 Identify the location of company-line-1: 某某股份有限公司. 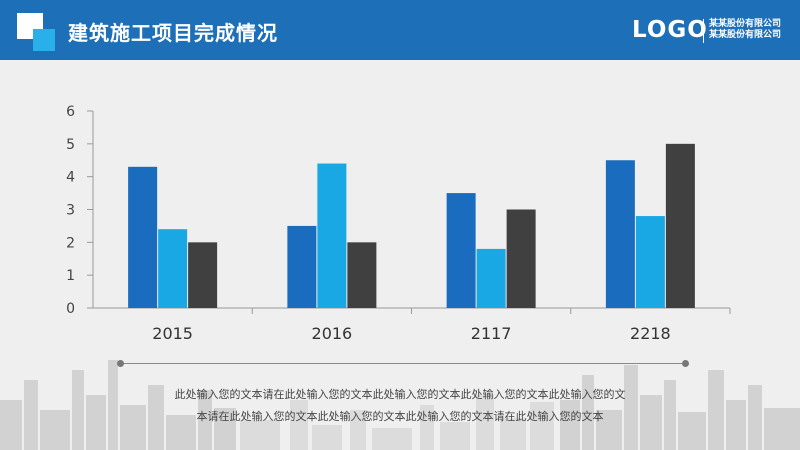
(745, 24).